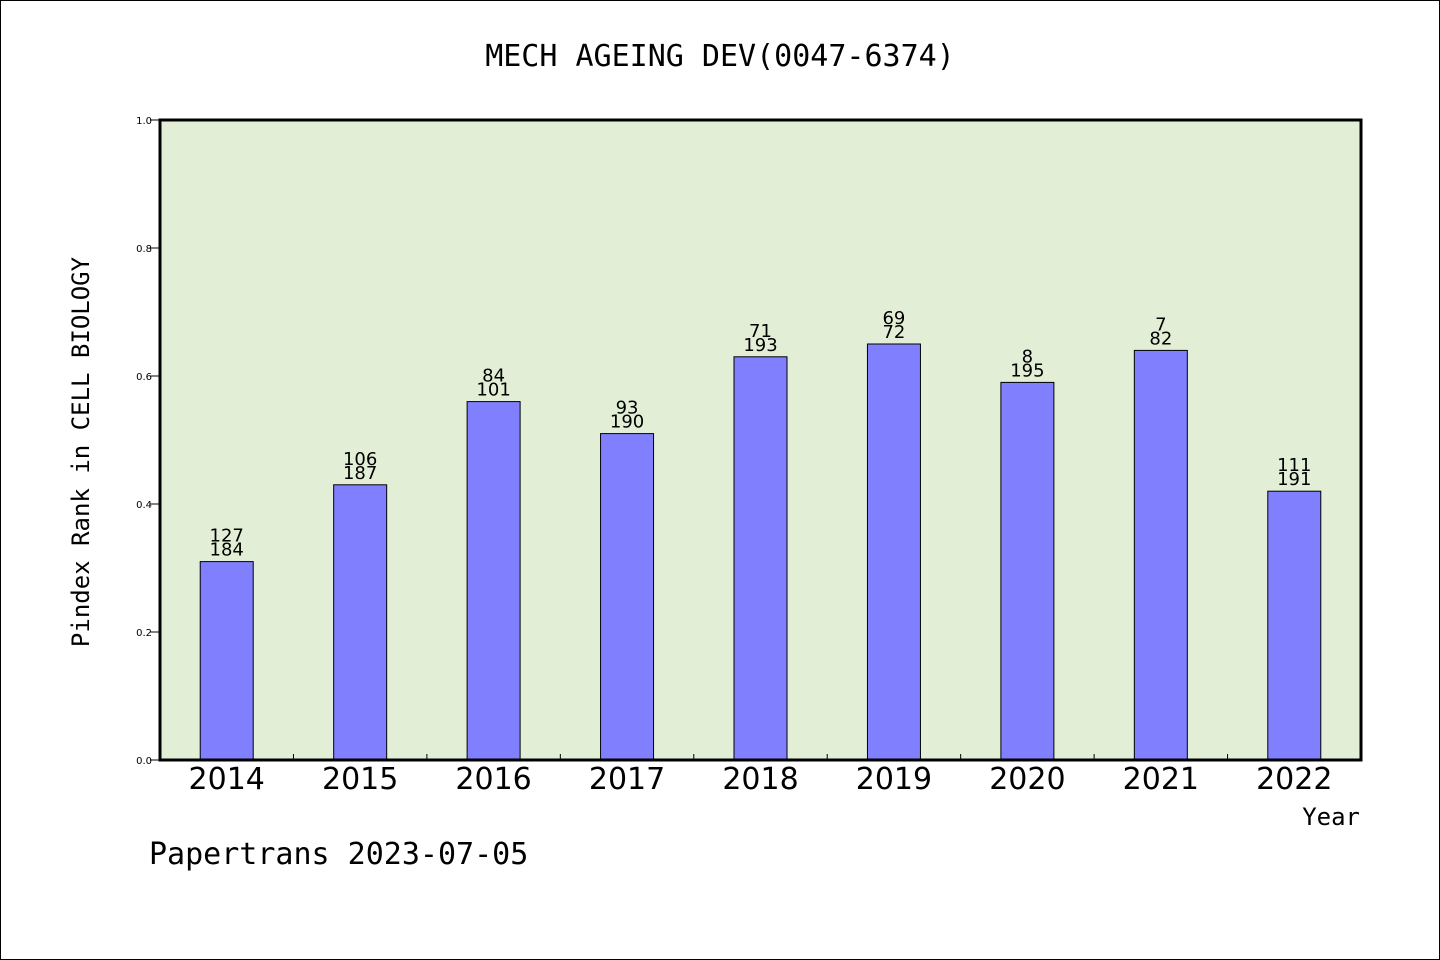  Describe the element at coordinates (1331, 817) in the screenshot. I see `x-axis-label: Year` at that location.